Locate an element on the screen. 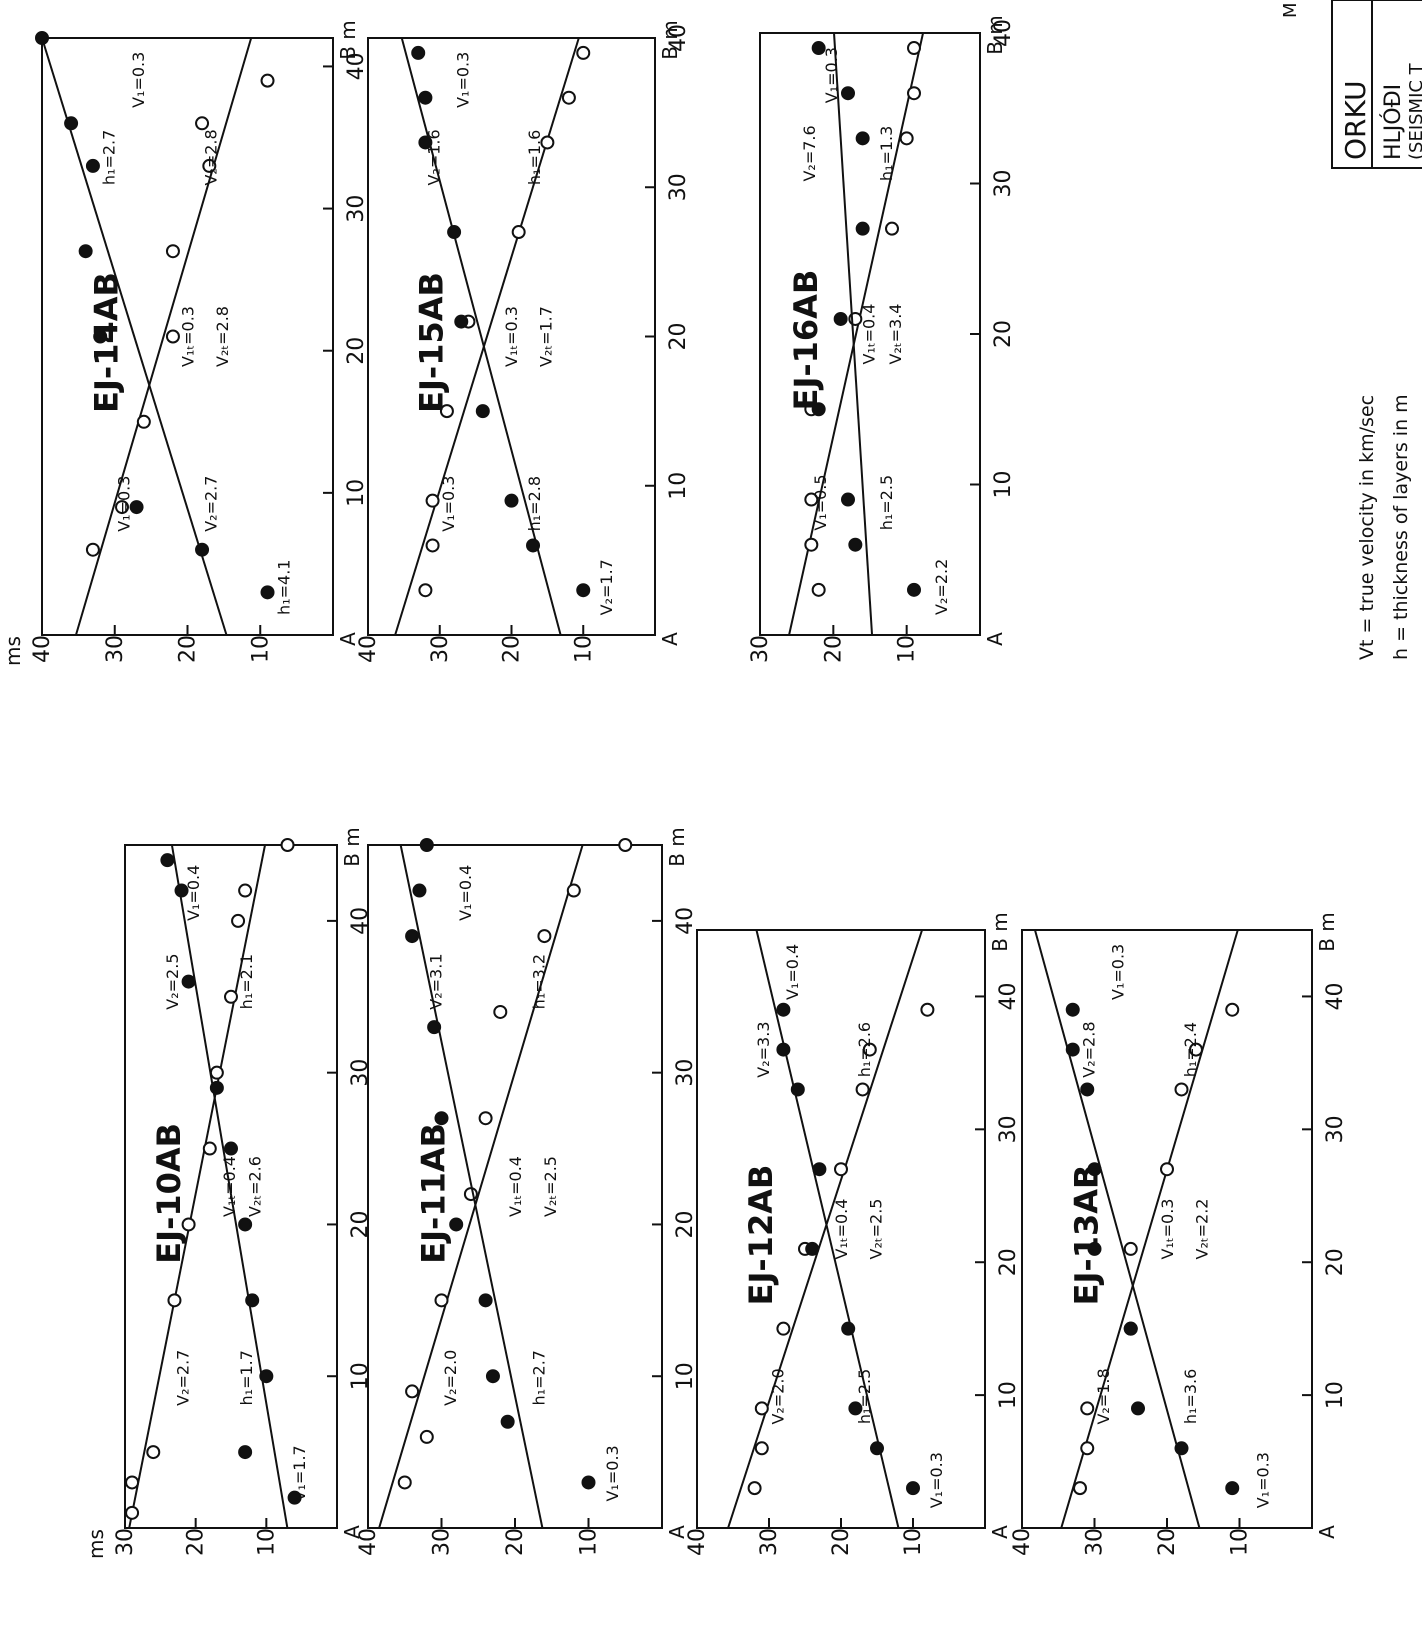 The width and height of the screenshot is (1422, 1649). annotation-label: V₂ₜ=3.4 is located at coordinates (895, 334).